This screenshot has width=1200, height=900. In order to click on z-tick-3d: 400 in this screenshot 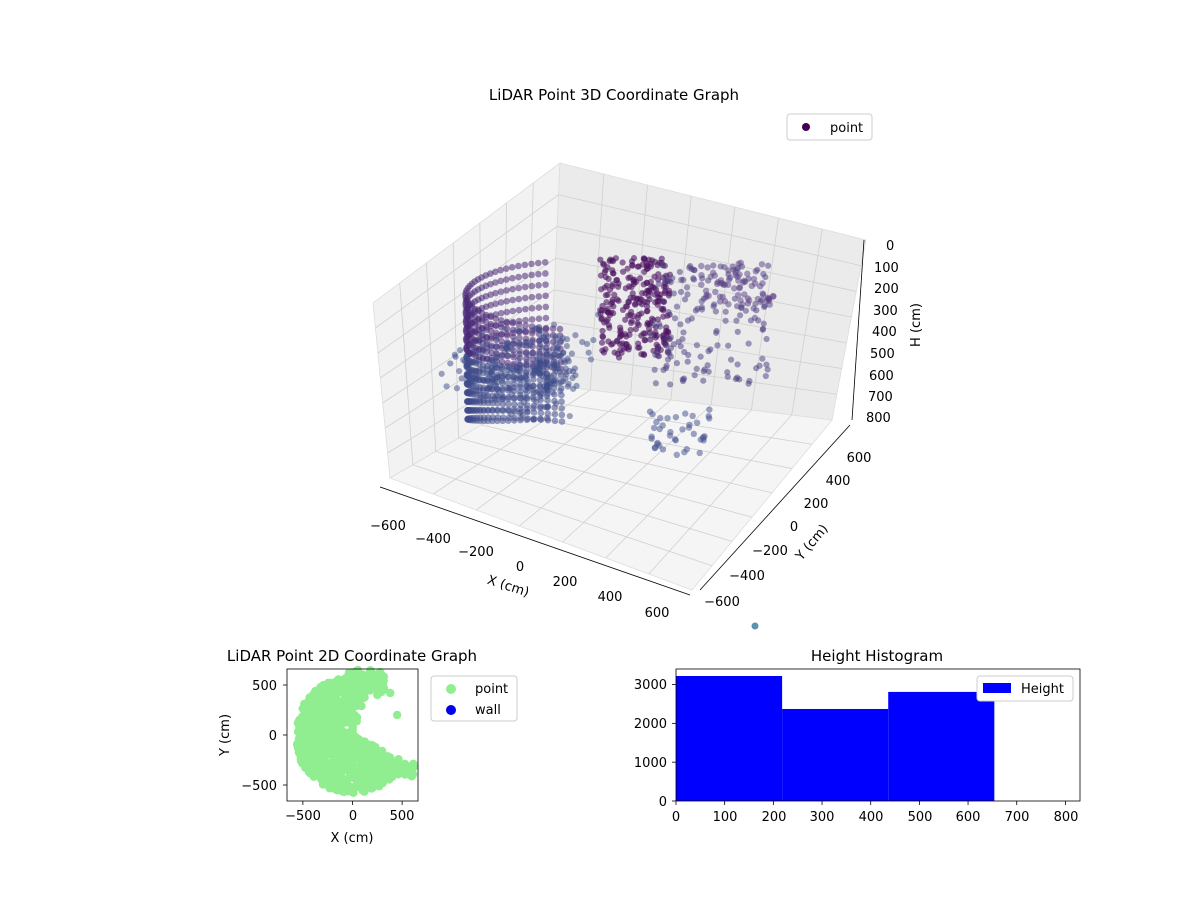, I will do `click(884, 332)`.